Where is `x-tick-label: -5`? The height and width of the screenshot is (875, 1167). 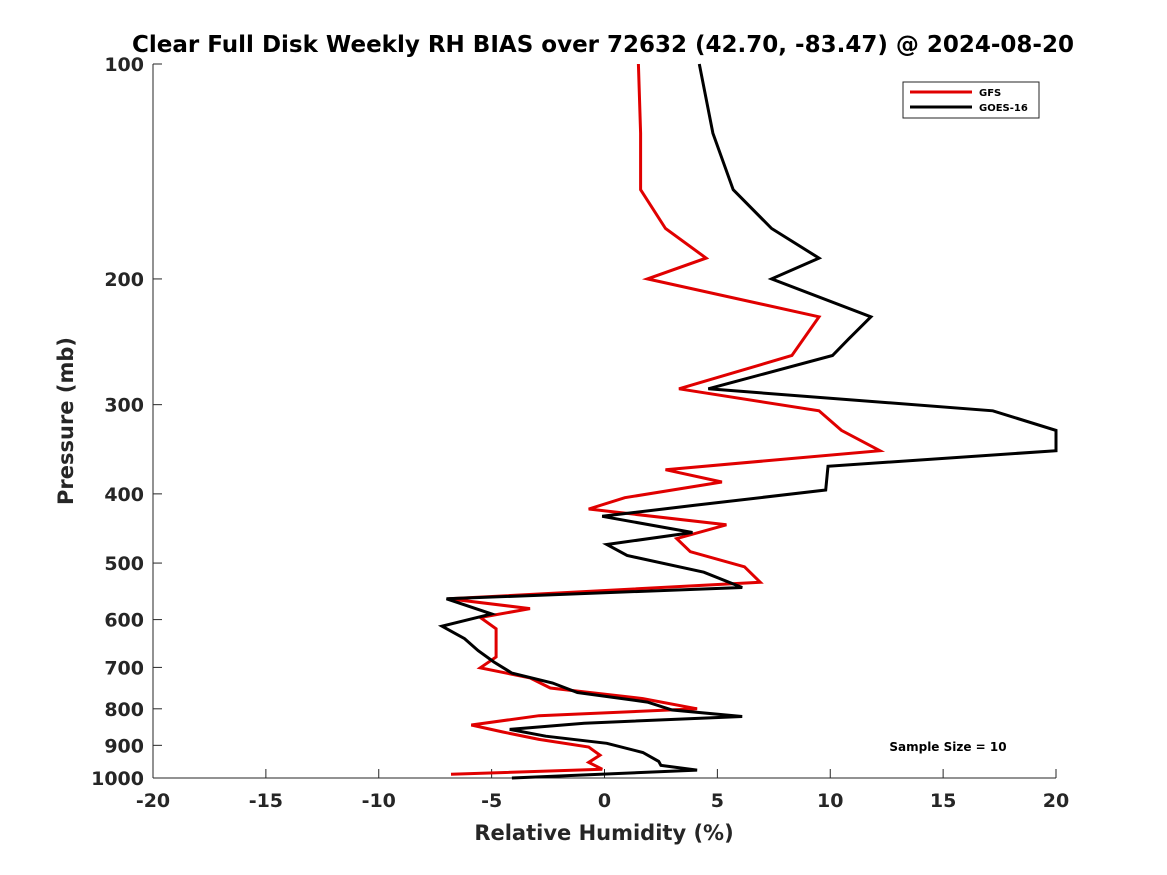
x-tick-label: -5 is located at coordinates (491, 801).